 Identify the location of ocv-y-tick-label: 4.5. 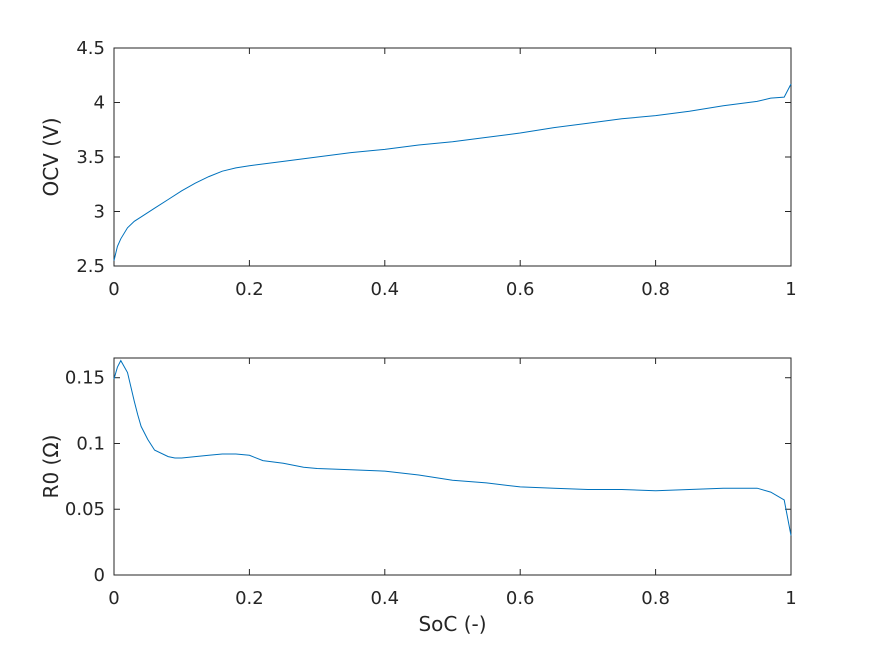
(90, 48).